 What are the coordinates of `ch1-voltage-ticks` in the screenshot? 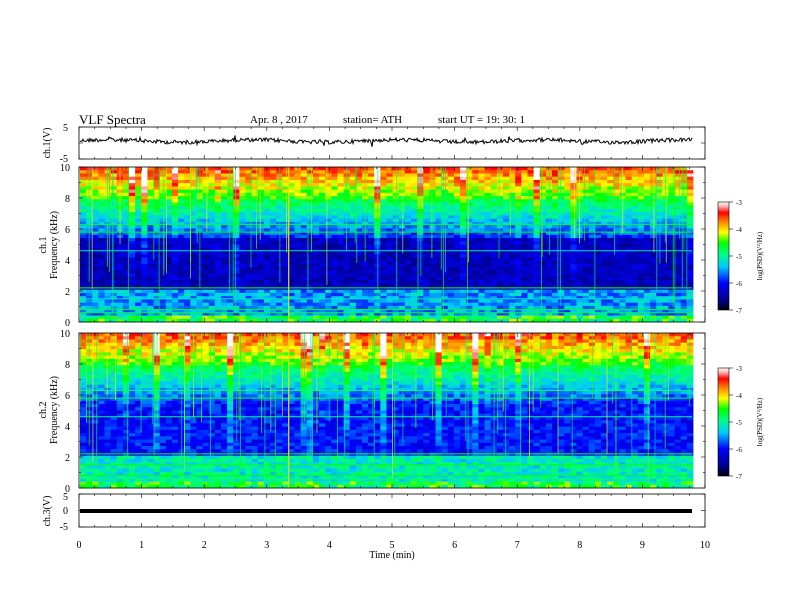 It's located at (392, 143).